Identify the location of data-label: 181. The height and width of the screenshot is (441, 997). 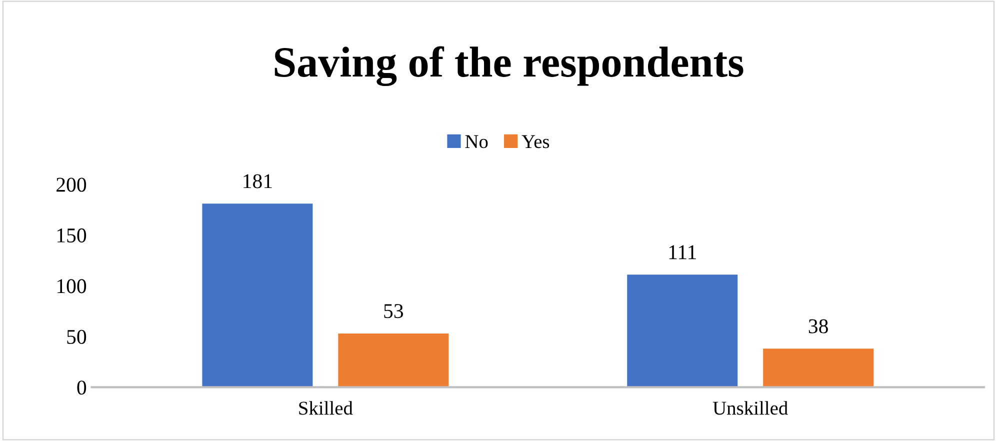
(258, 181).